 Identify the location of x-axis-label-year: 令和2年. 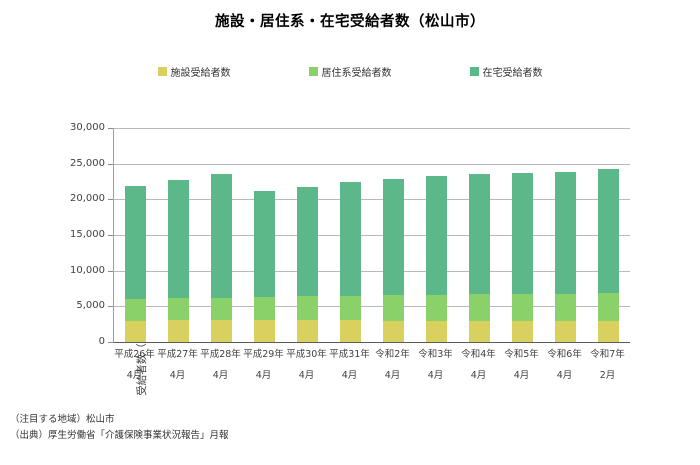
(392, 354).